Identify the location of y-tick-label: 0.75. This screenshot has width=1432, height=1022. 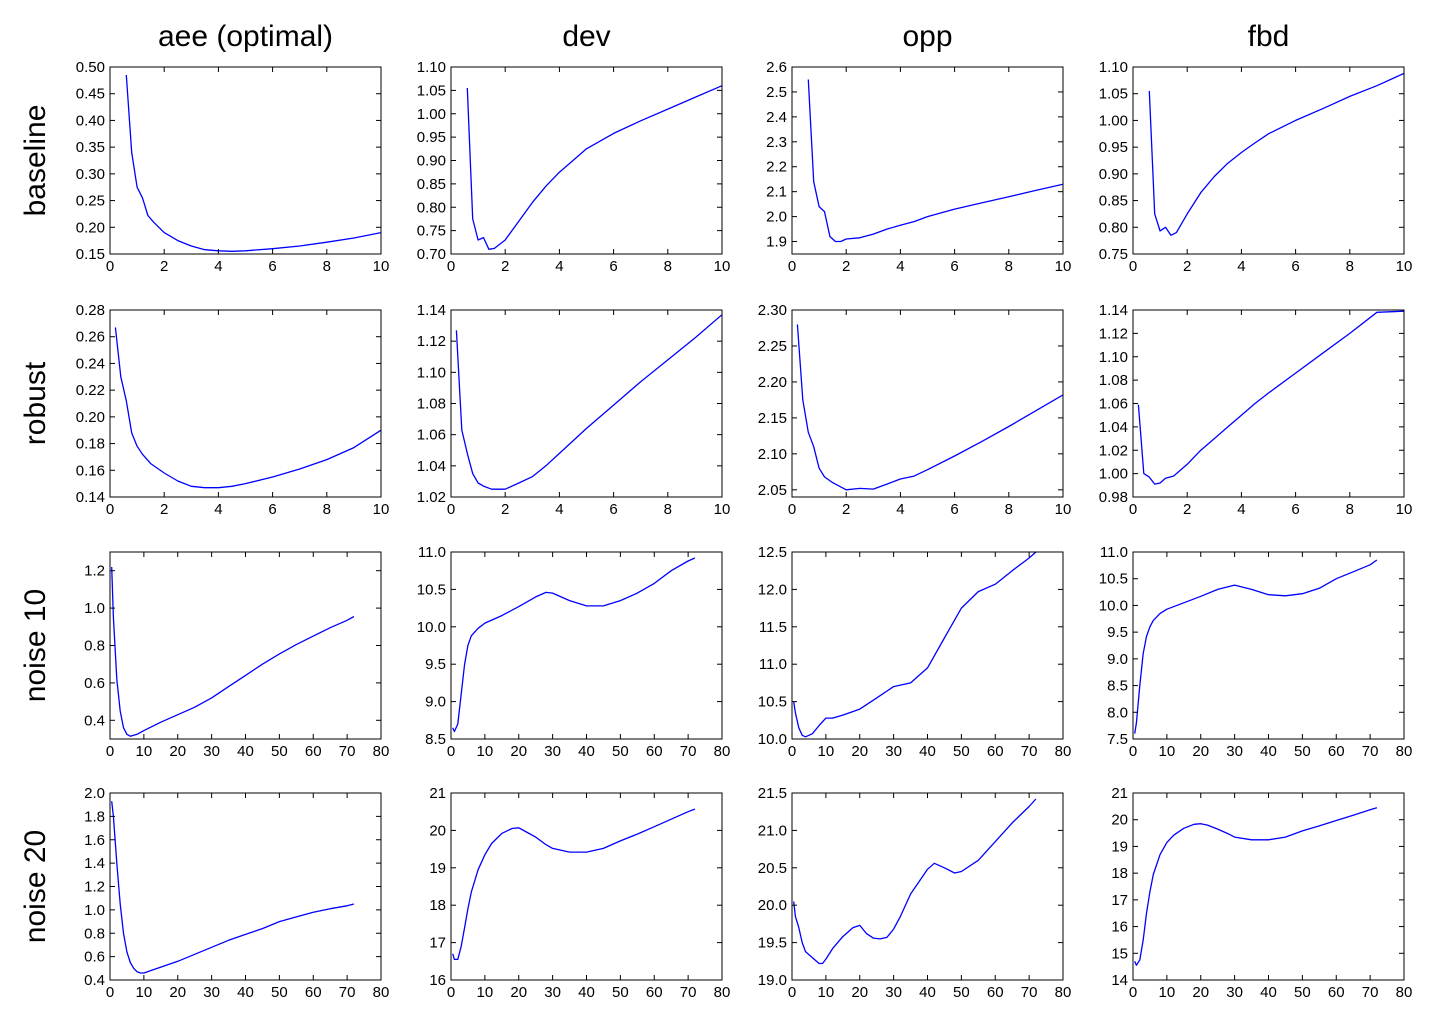
(1113, 254).